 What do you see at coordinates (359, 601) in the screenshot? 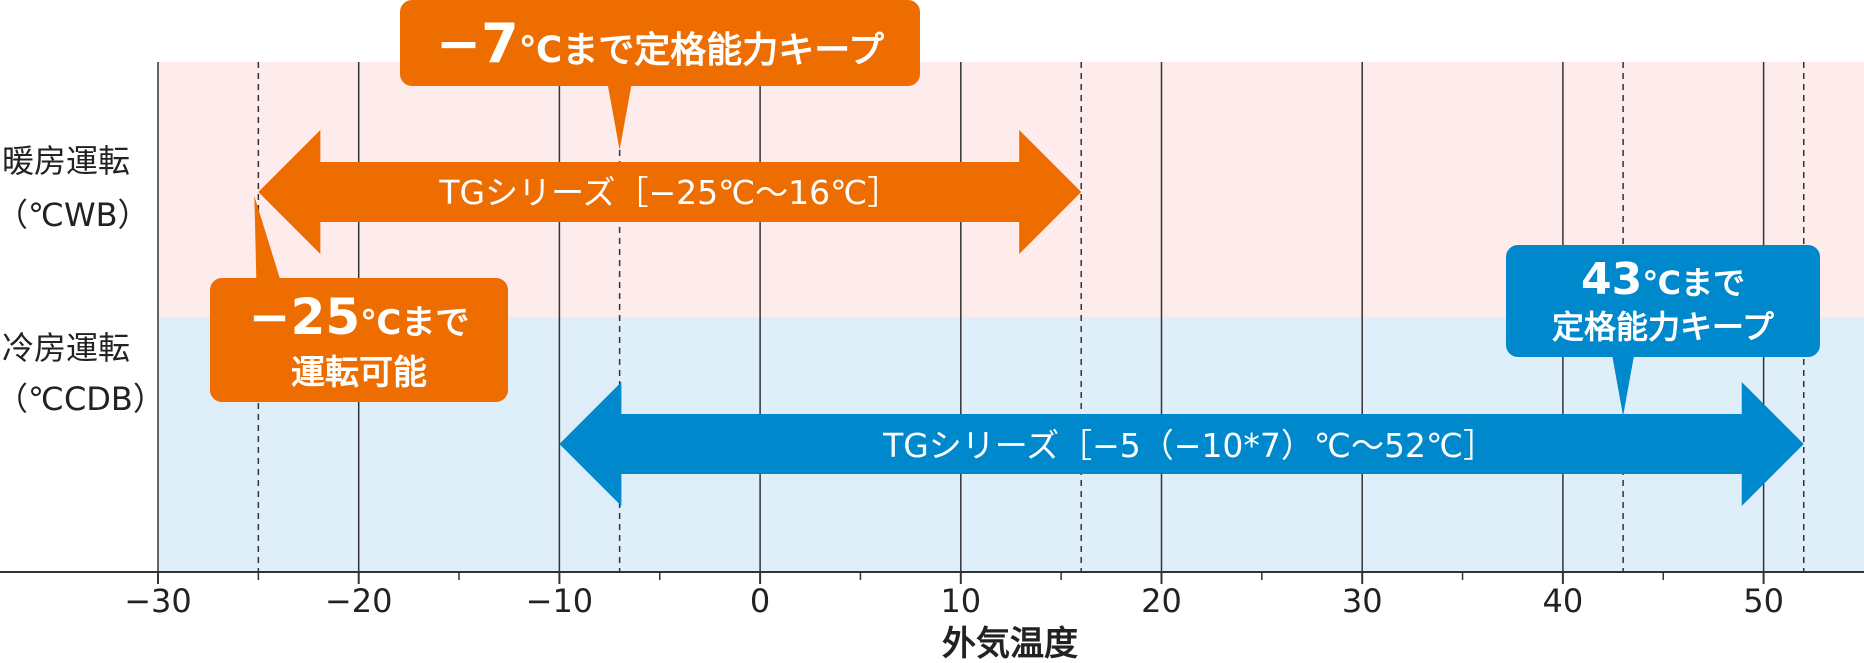
I see `tick-label: −20` at bounding box center [359, 601].